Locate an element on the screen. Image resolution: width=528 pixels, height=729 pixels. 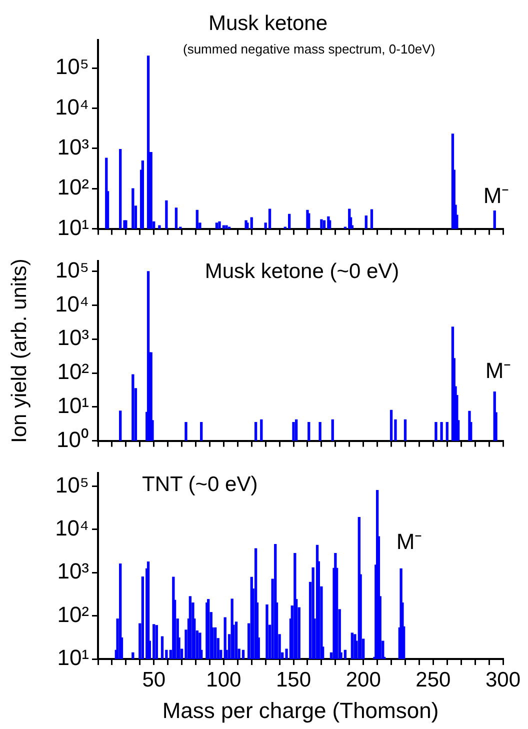
x-axis-title: Mass per charge (Thomson) is located at coordinates (300, 710).